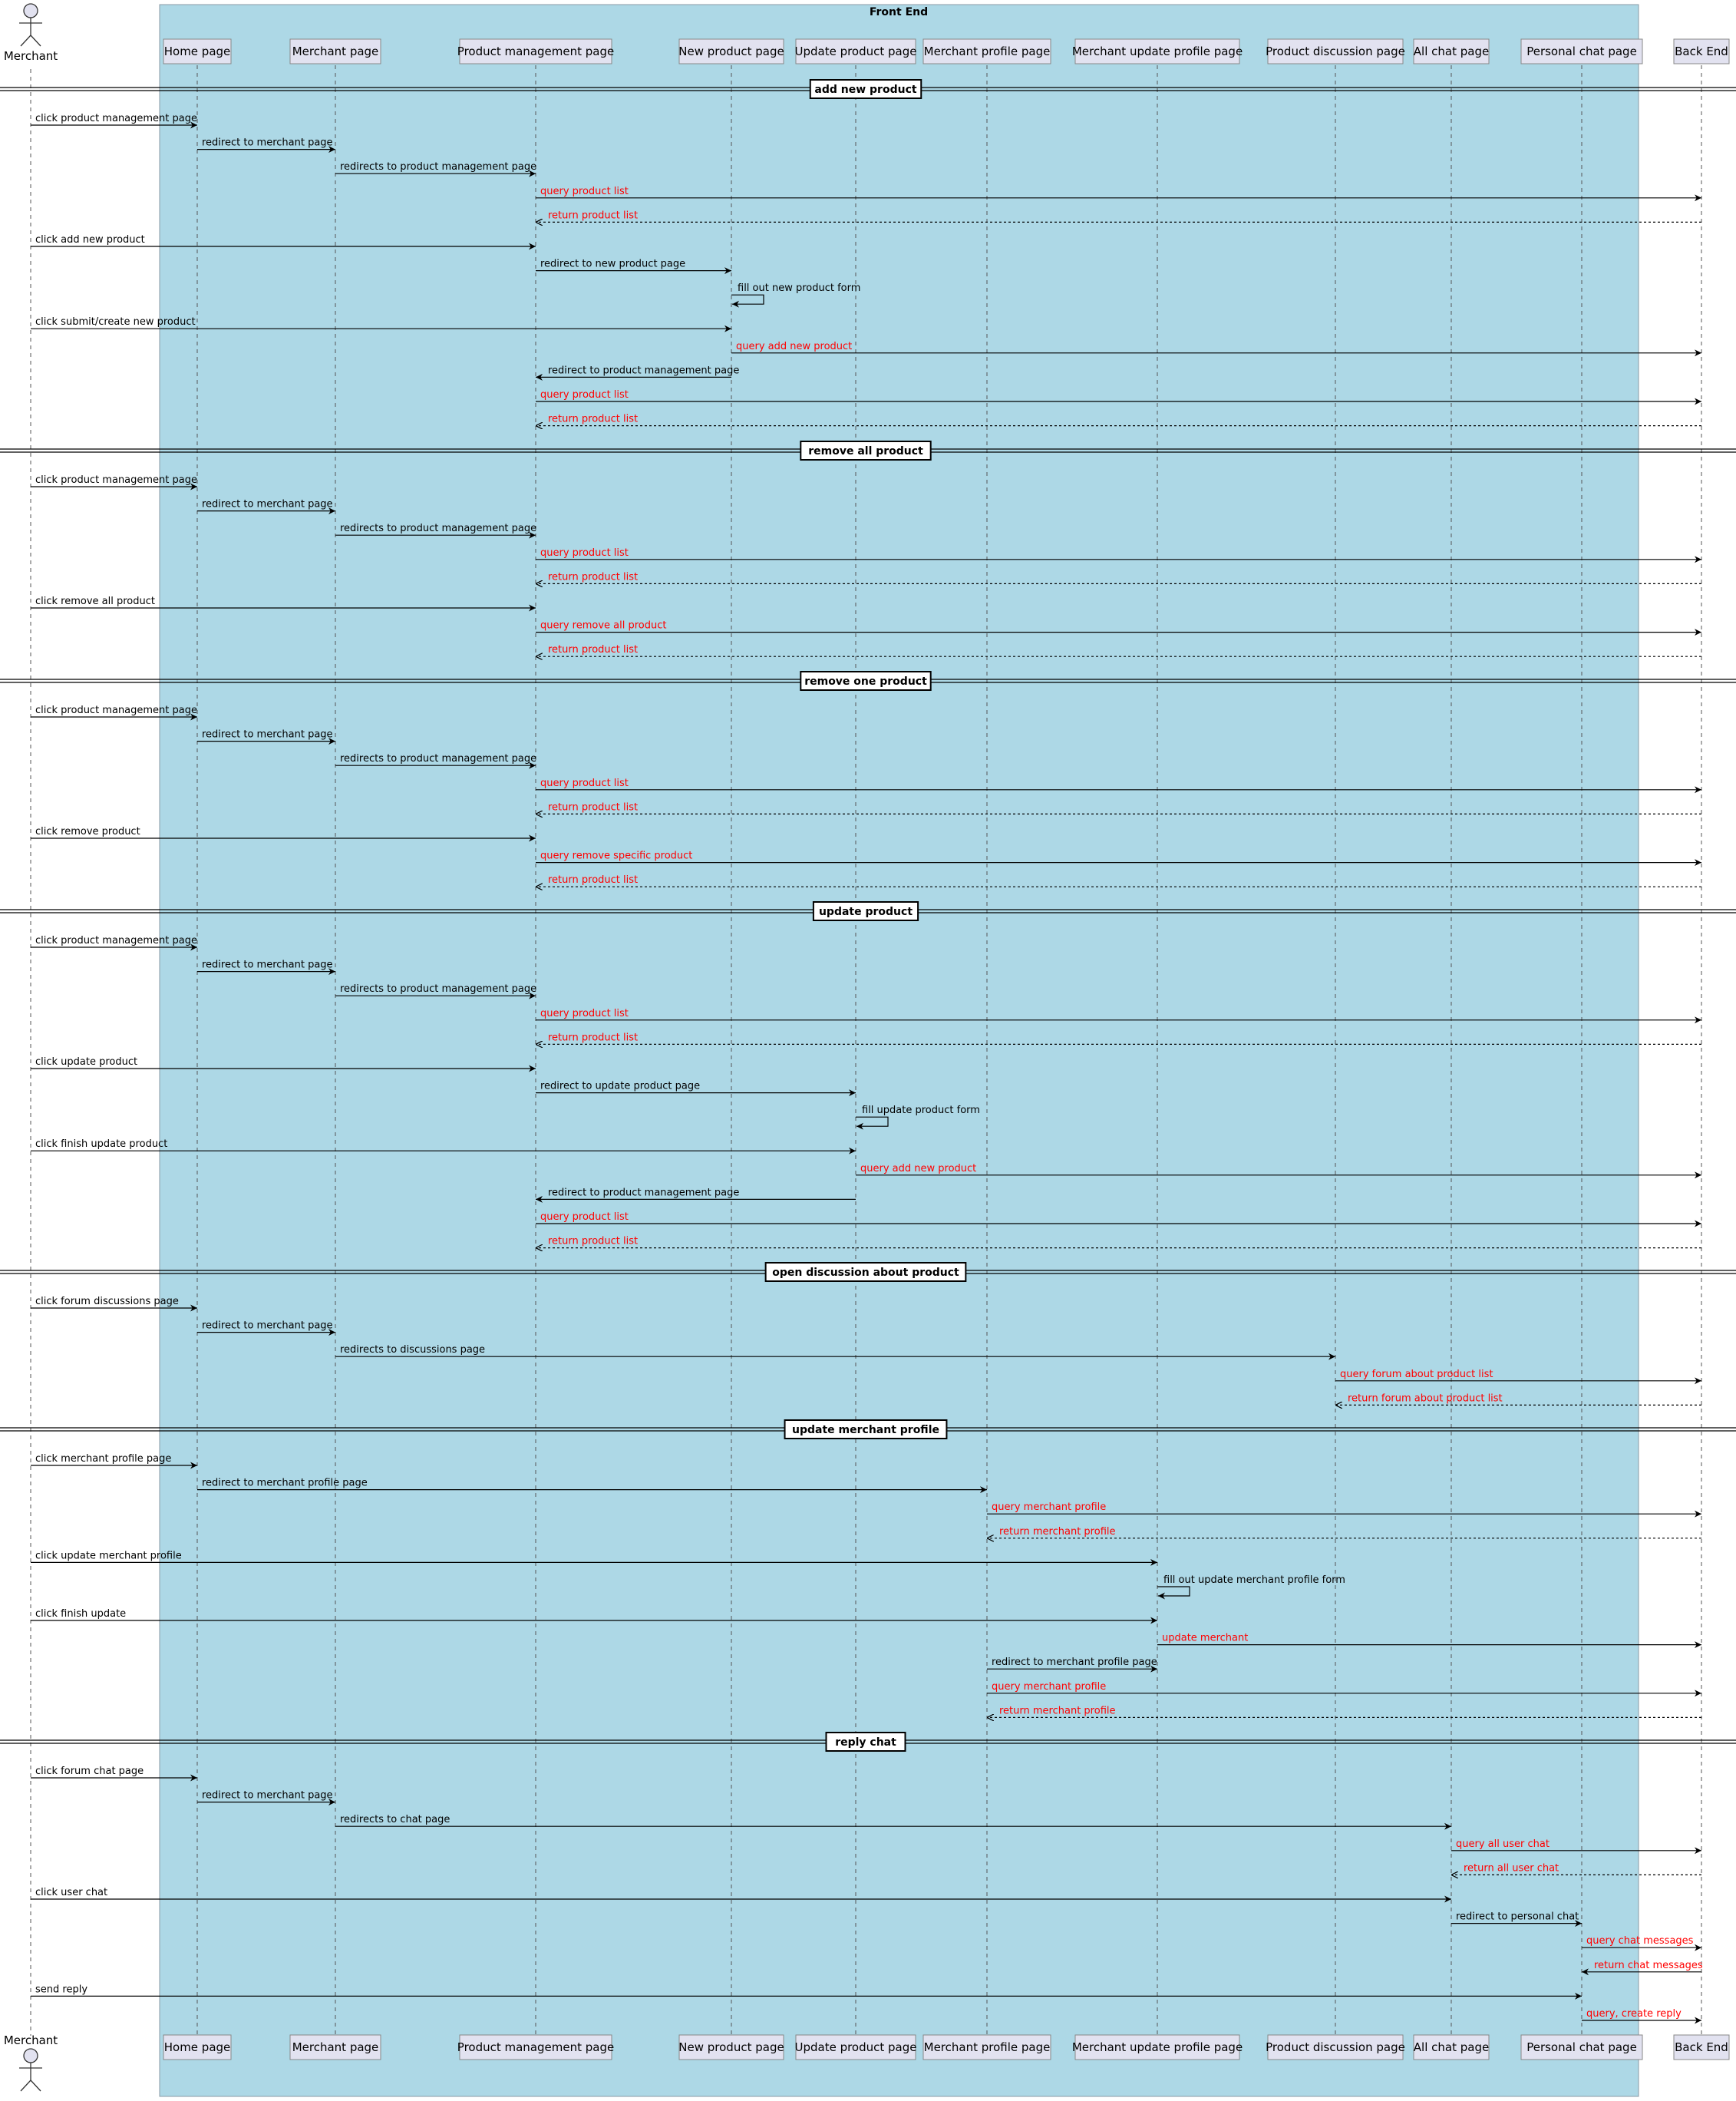 This screenshot has height=2101, width=1736. I want to click on message: query, create reply, so click(1642, 2016).